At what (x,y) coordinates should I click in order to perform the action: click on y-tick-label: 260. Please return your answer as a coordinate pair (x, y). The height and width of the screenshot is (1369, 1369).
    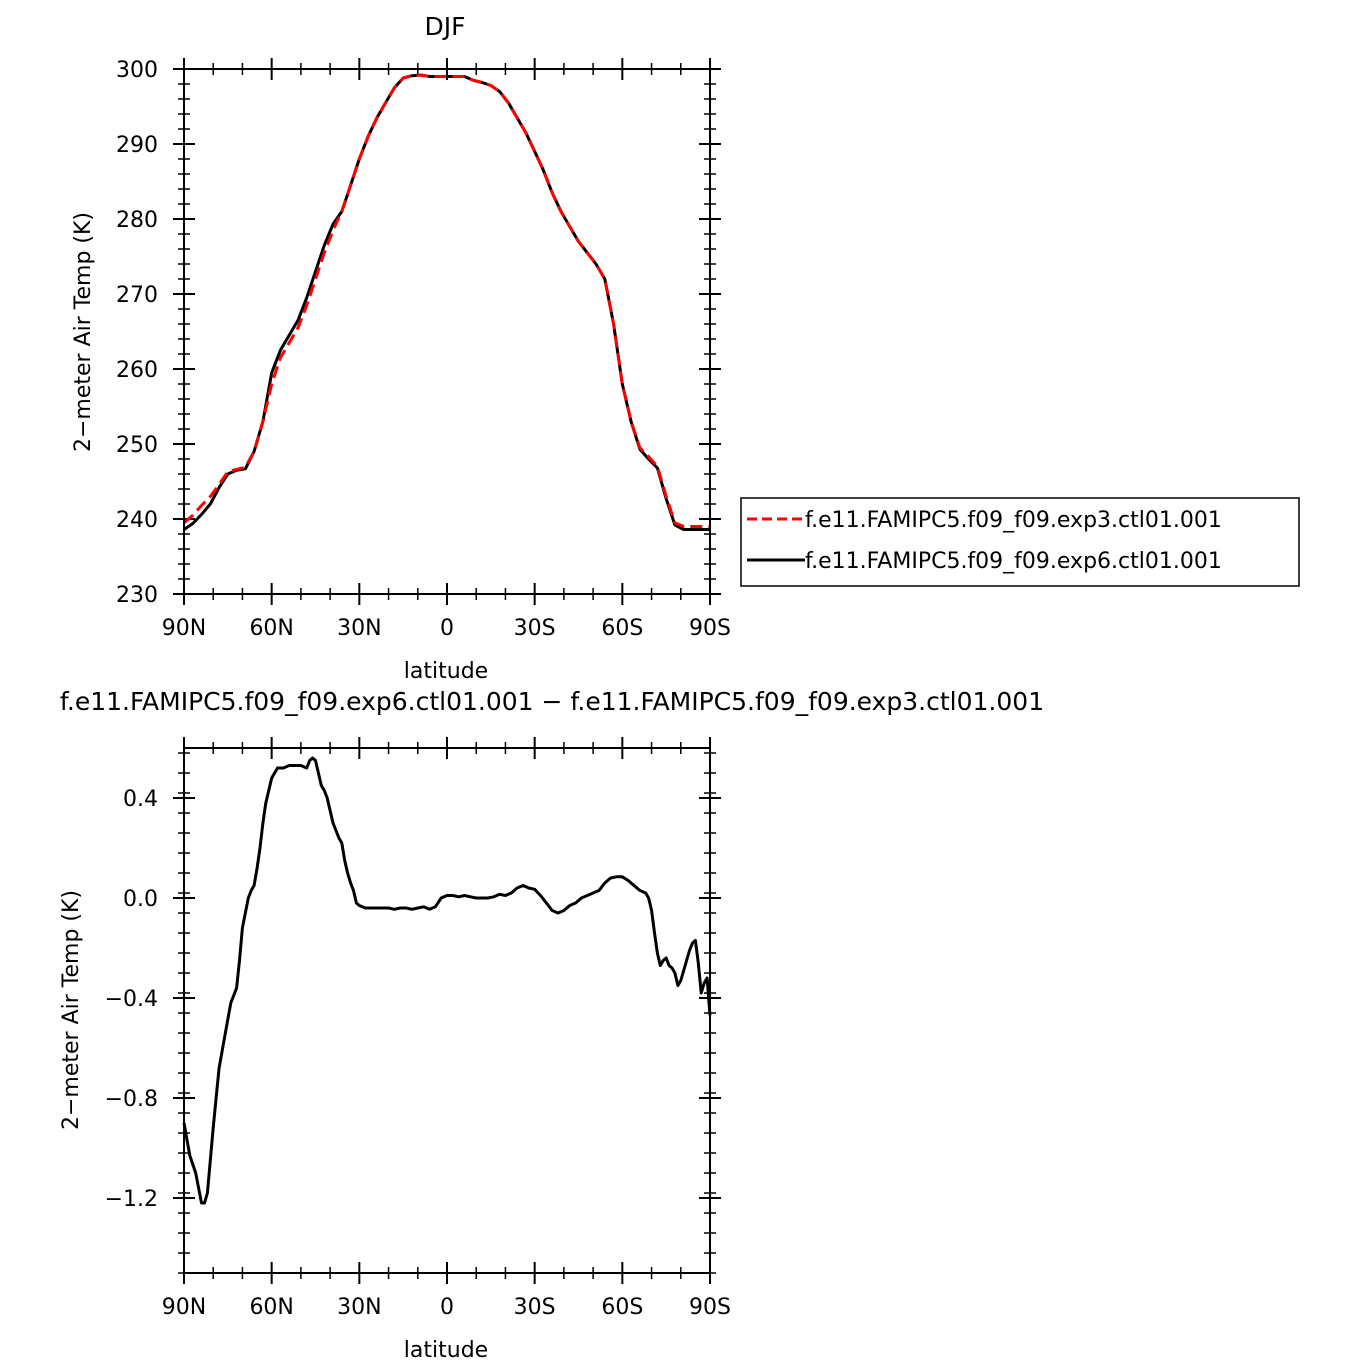
    Looking at the image, I should click on (137, 370).